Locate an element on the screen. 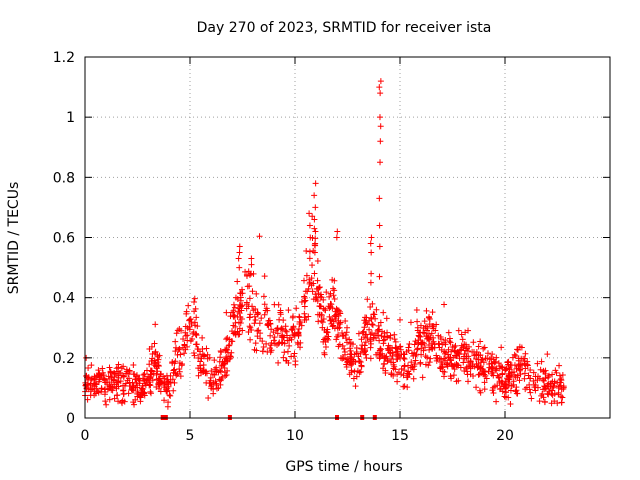 This screenshot has height=480, width=640. y-tick-label: 0.2 is located at coordinates (64, 359).